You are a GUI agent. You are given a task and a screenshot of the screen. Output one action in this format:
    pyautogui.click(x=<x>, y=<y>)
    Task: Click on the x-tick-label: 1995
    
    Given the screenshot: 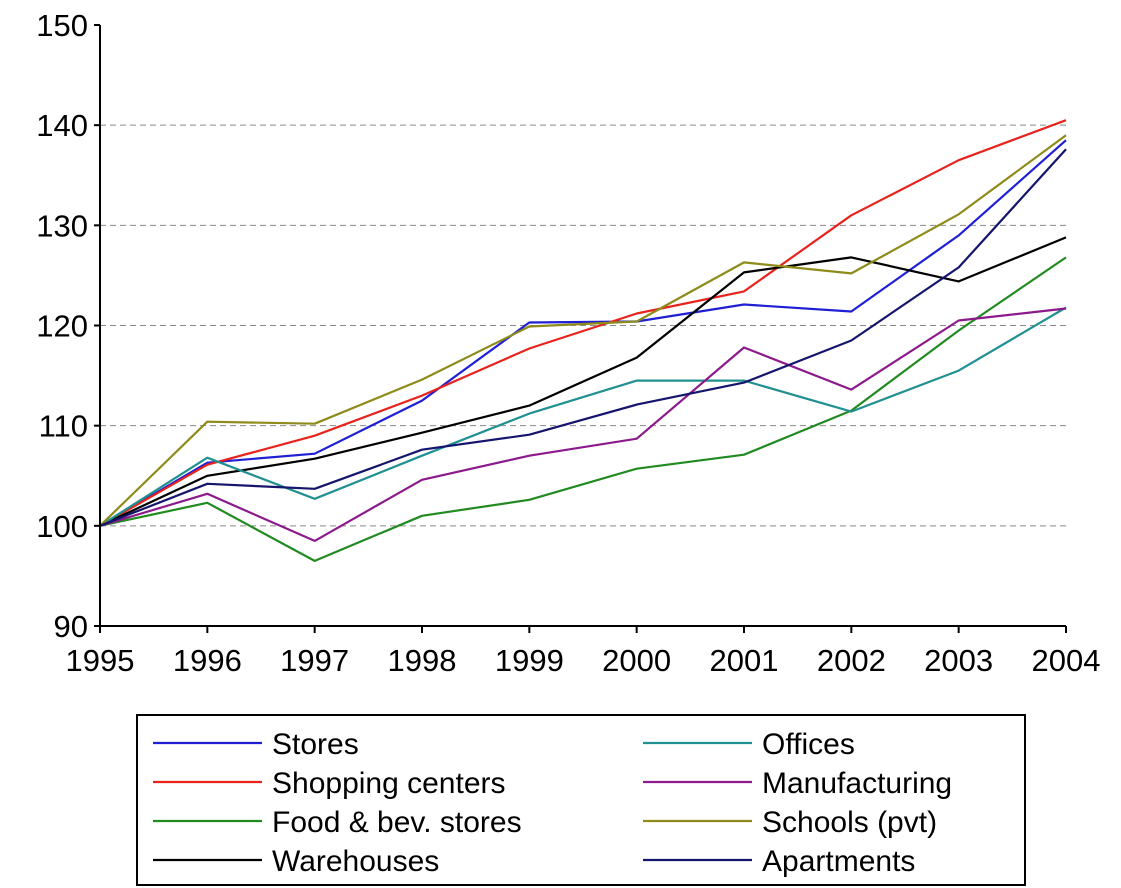 What is the action you would take?
    pyautogui.click(x=100, y=660)
    